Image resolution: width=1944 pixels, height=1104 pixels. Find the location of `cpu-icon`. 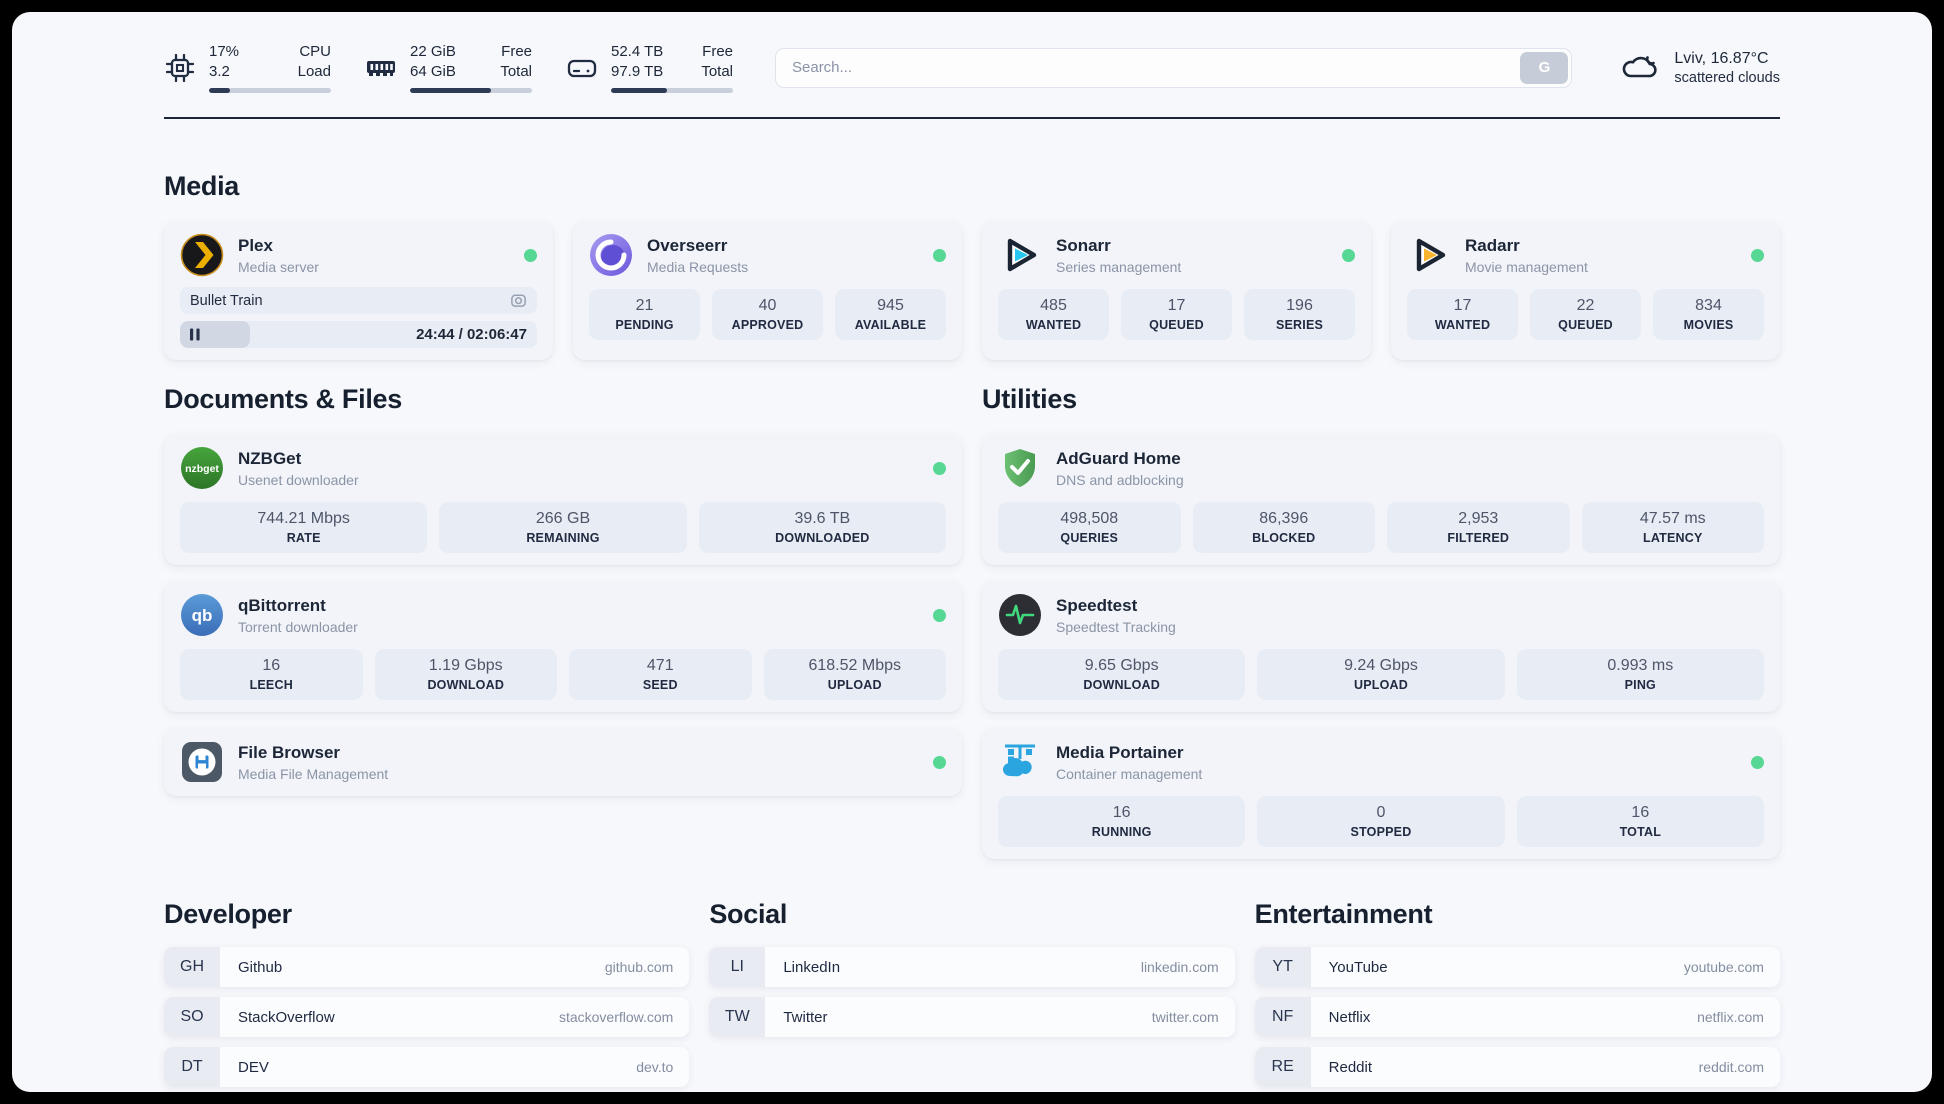

cpu-icon is located at coordinates (180, 68).